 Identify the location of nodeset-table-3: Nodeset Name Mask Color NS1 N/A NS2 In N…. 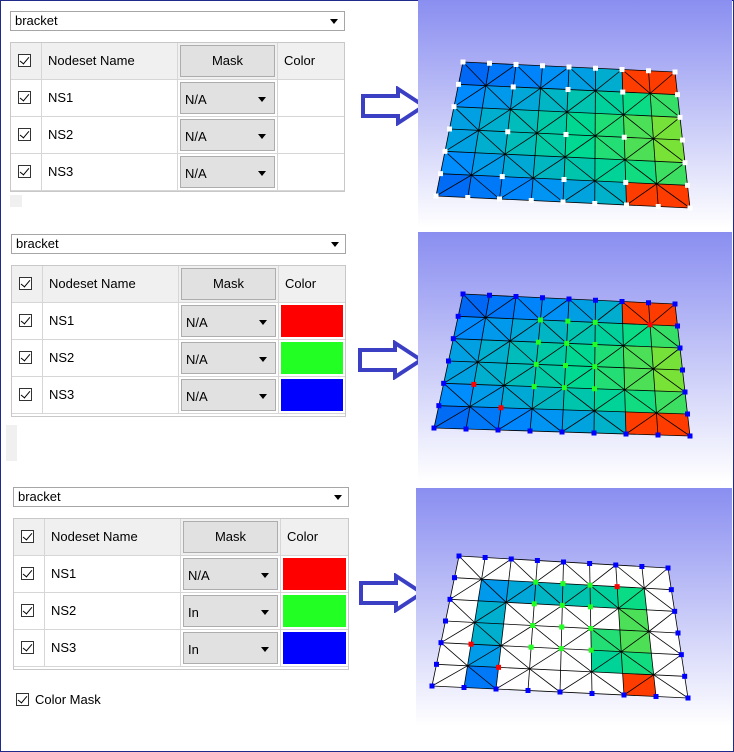
(181, 594).